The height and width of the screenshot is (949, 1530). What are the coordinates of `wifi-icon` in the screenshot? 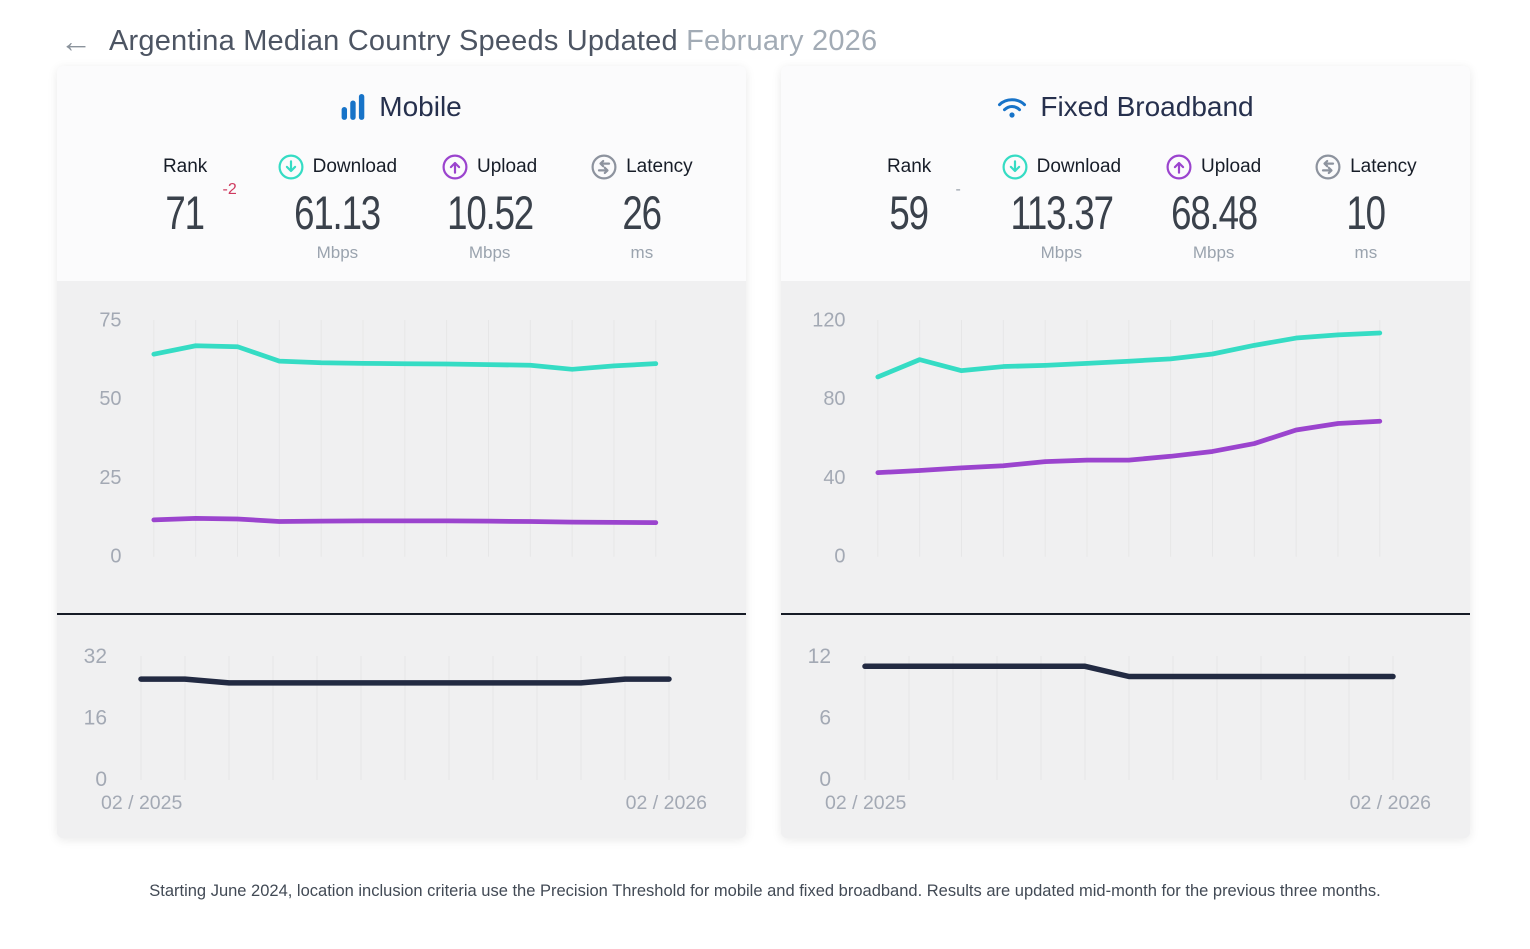 It's located at (1012, 107).